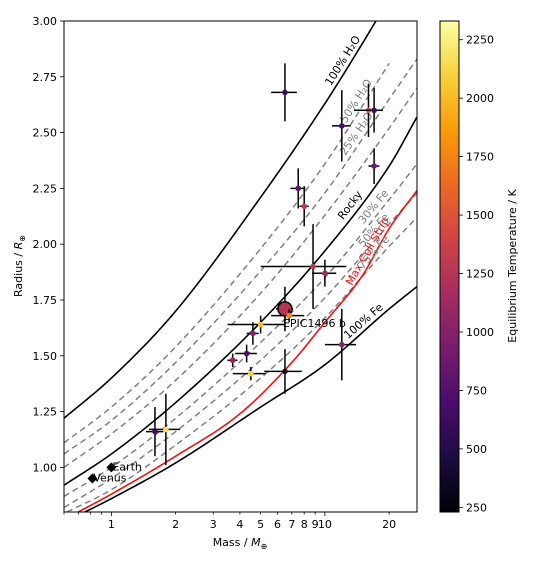 The height and width of the screenshot is (564, 536). What do you see at coordinates (389, 524) in the screenshot?
I see `x-tick-label: 20` at bounding box center [389, 524].